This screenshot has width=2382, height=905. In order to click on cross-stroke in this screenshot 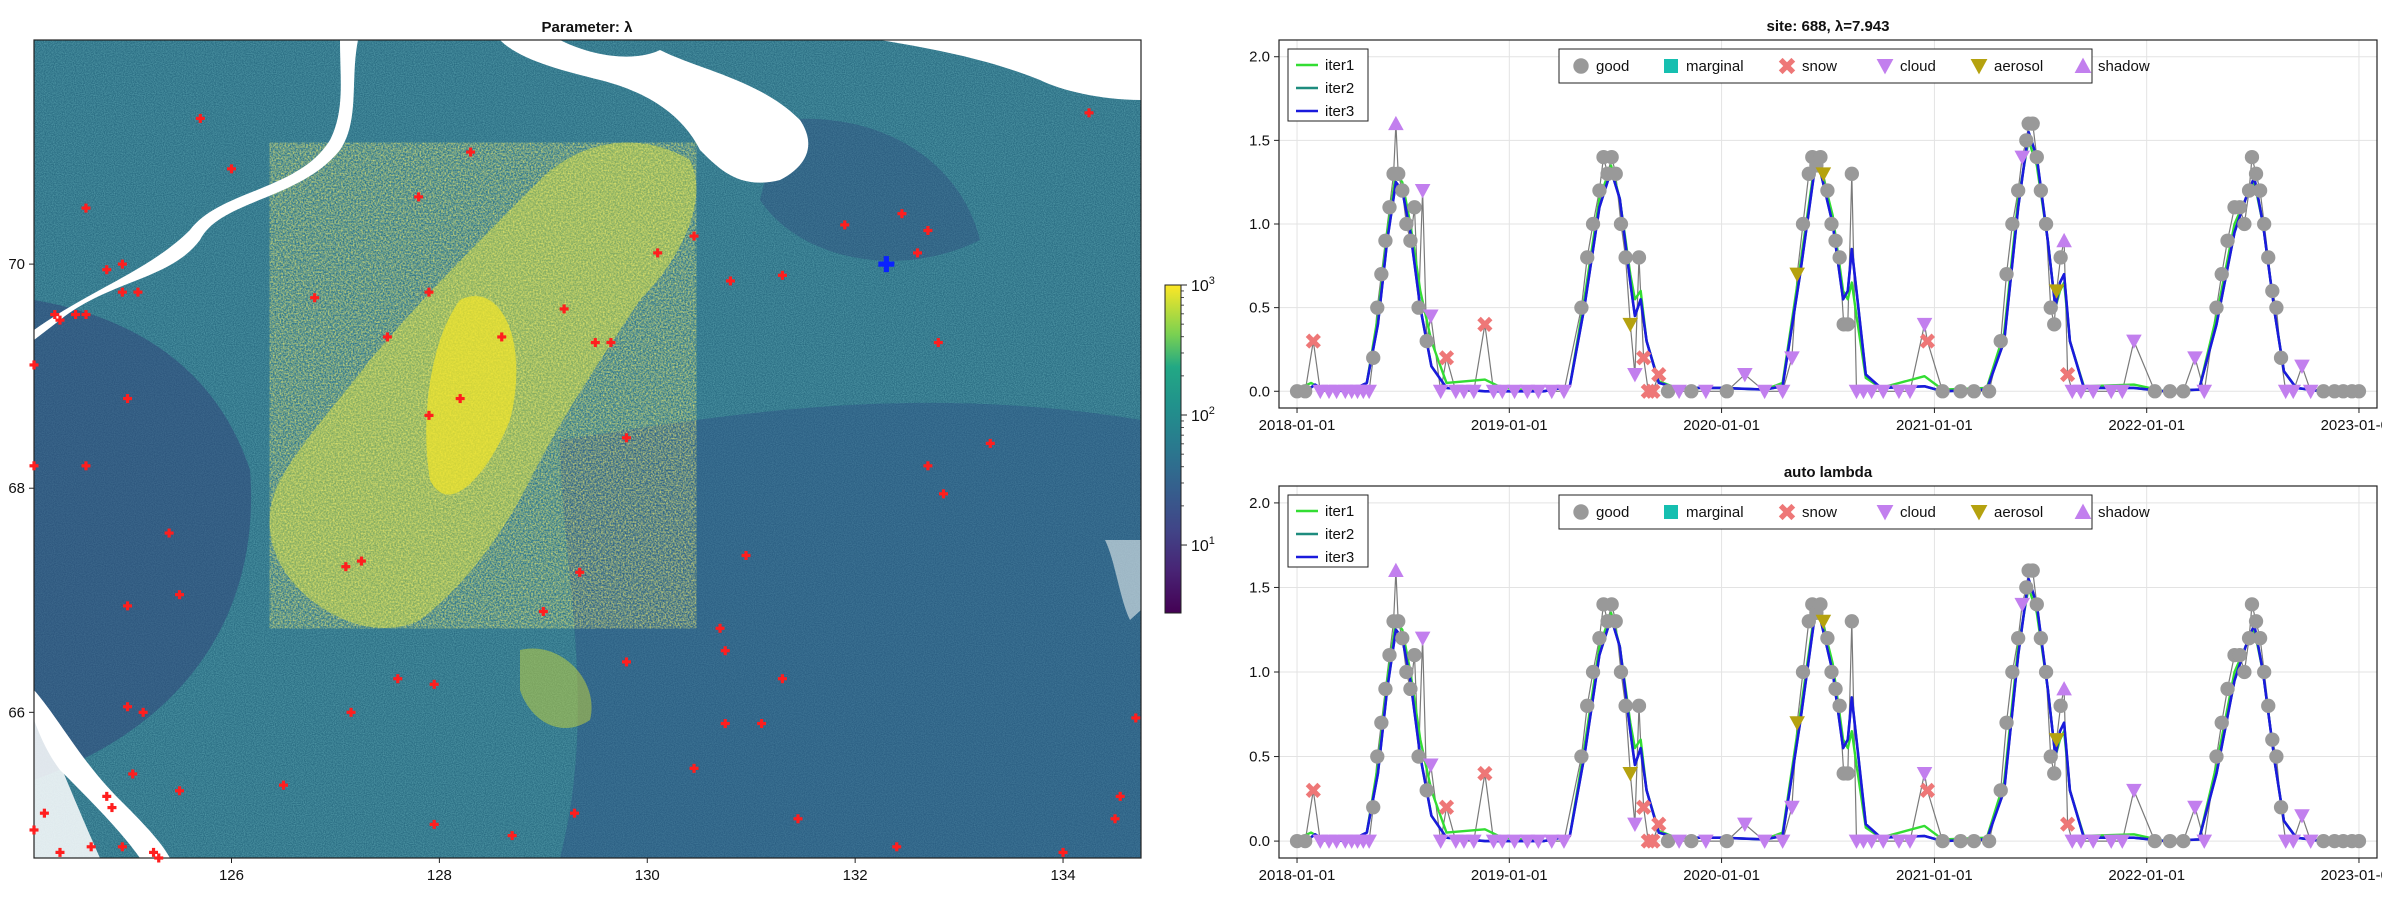, I will do `click(1927, 341)`.